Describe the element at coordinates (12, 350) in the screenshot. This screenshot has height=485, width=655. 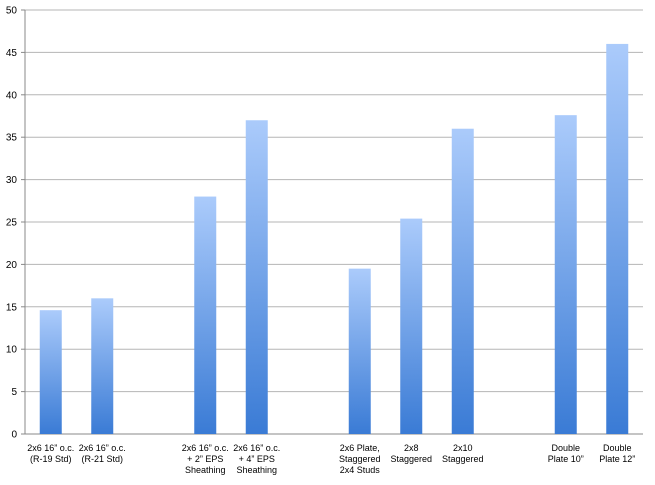
I see `y-tick-label: 10` at that location.